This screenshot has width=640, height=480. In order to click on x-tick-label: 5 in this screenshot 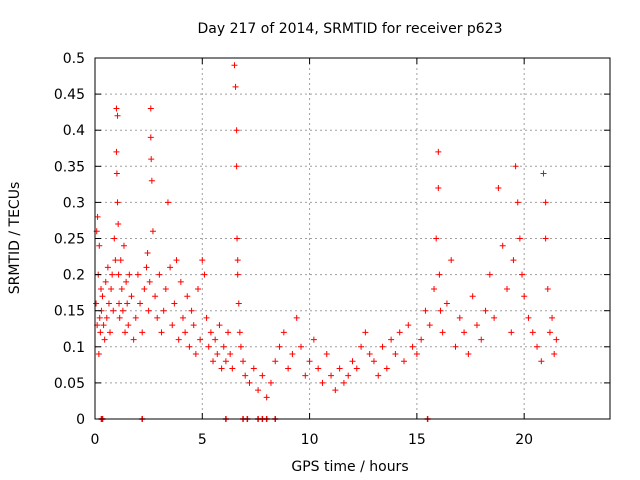, I will do `click(202, 440)`.